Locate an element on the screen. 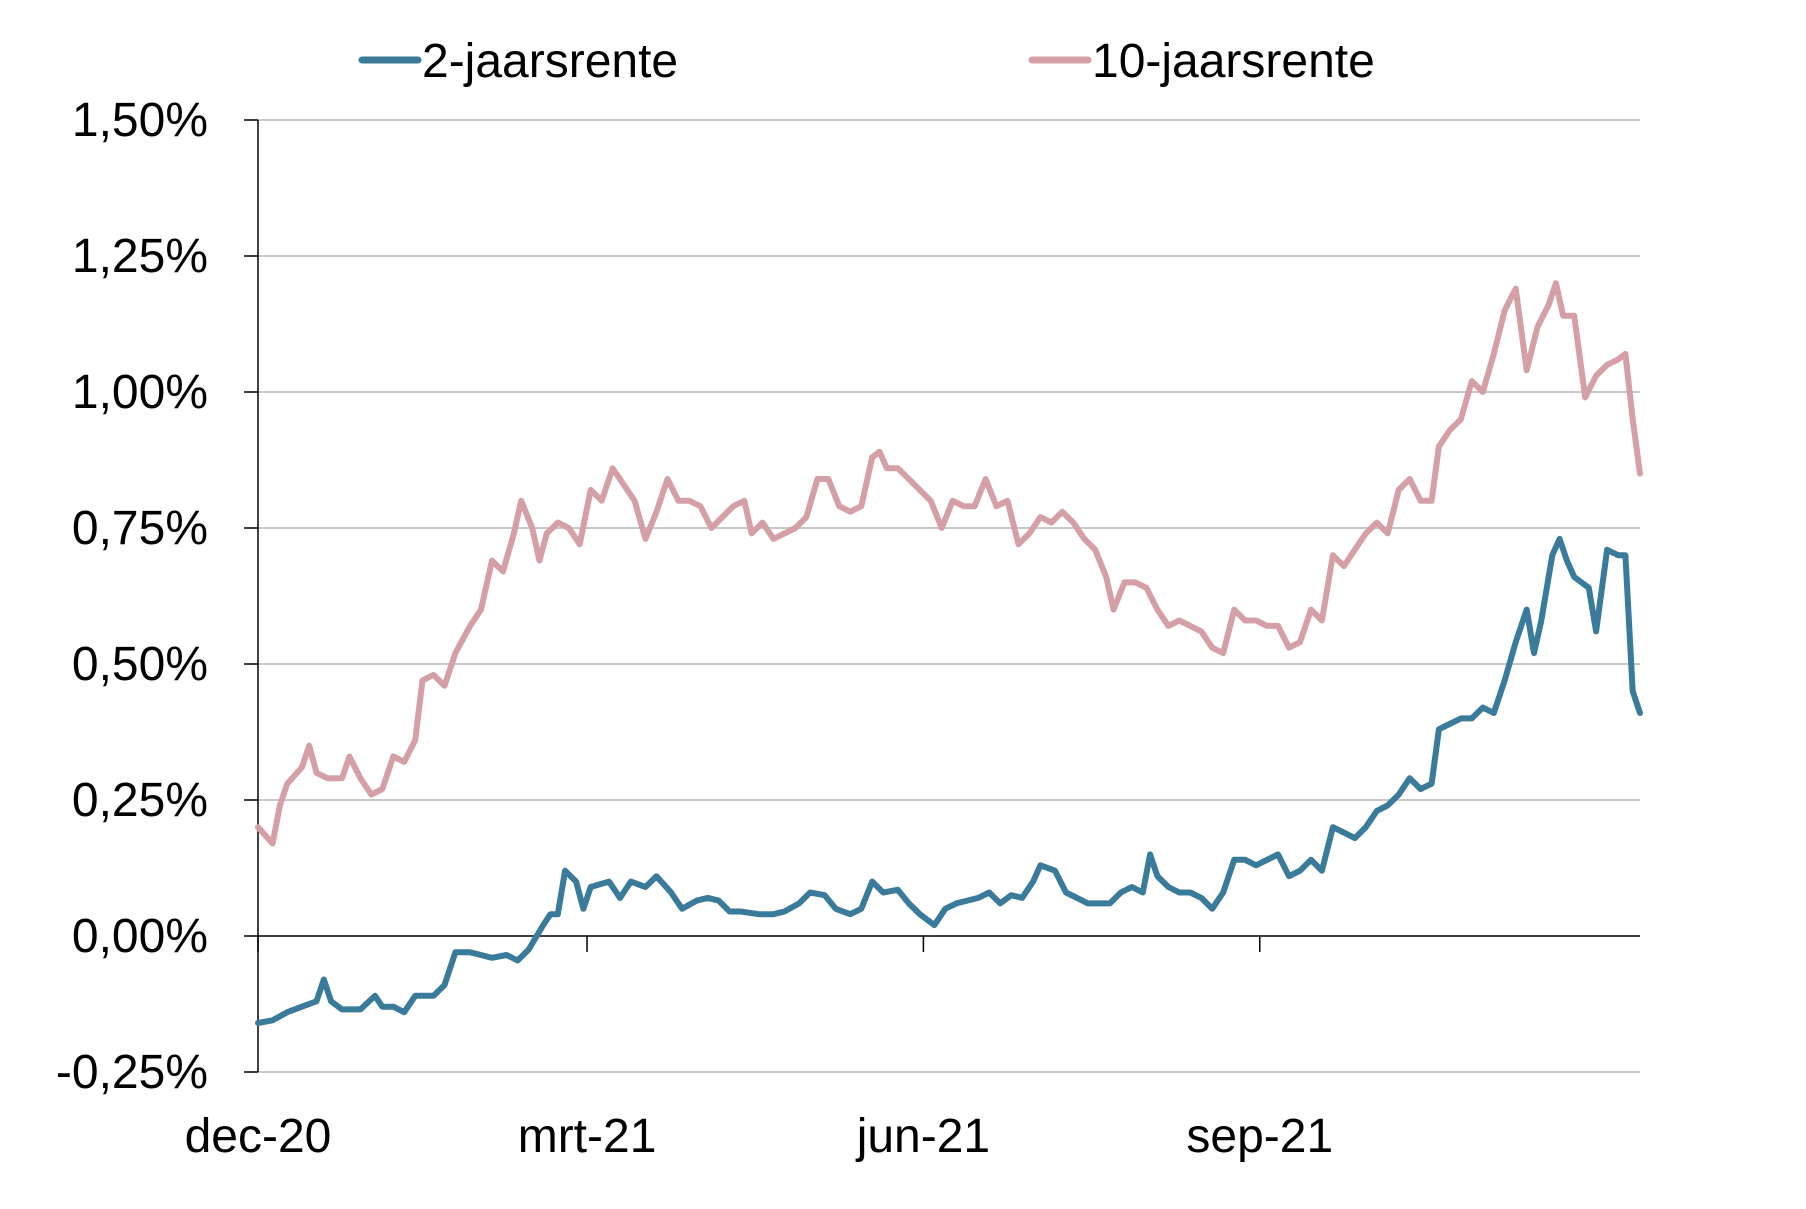  y-tick-label: 0,00% is located at coordinates (140, 936).